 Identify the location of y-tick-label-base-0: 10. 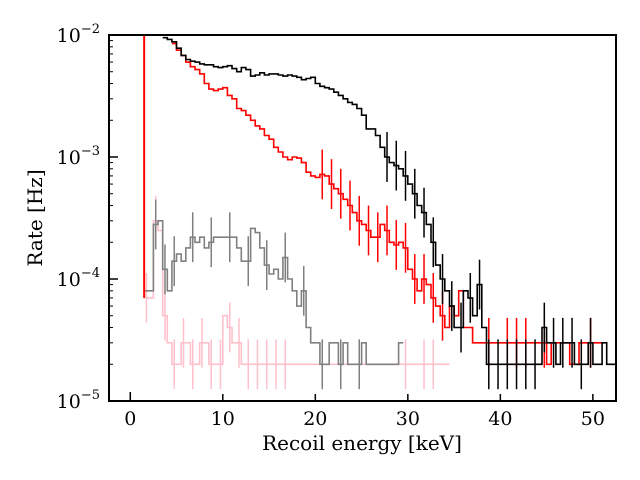
(69, 402).